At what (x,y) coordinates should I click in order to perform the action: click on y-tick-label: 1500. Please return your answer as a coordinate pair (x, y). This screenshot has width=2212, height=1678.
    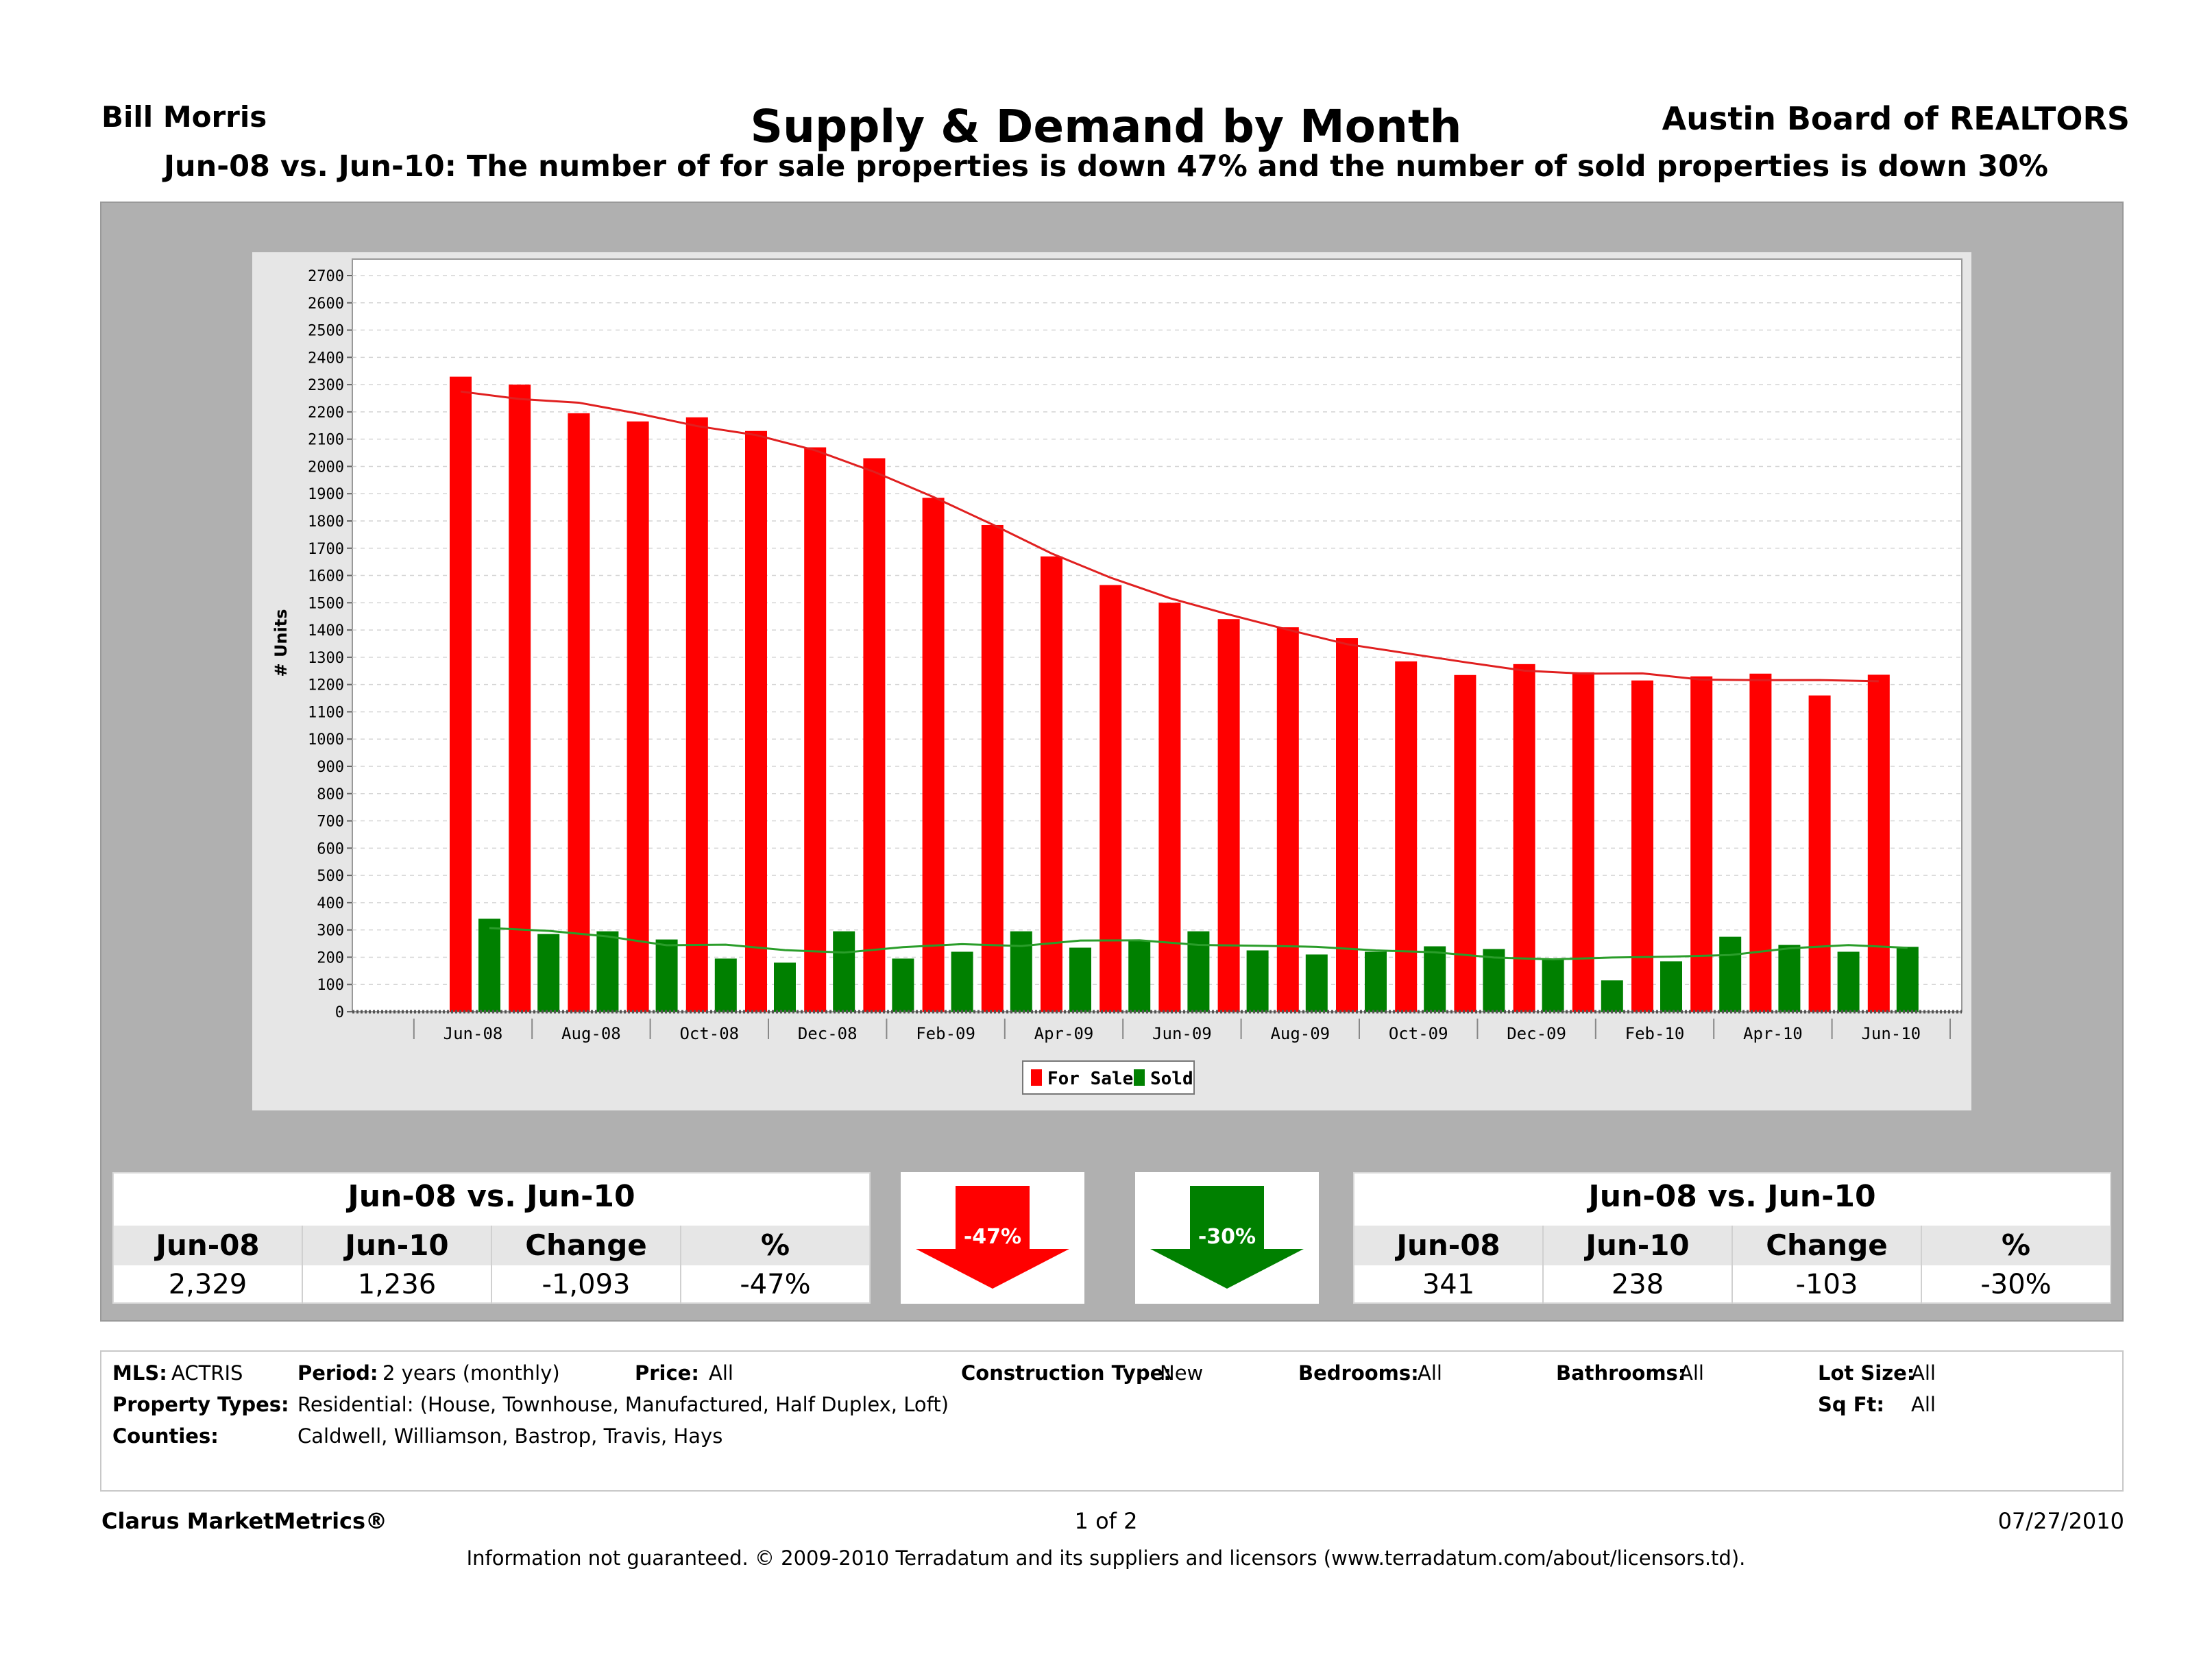
    Looking at the image, I should click on (326, 603).